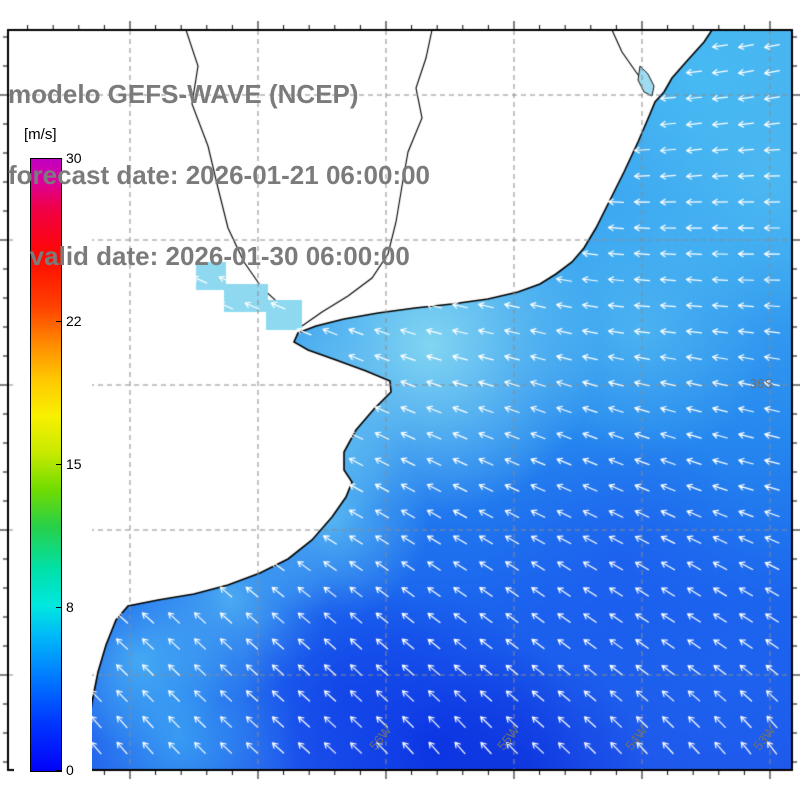 This screenshot has height=800, width=800. What do you see at coordinates (70, 606) in the screenshot?
I see `colorbar-tick-label: 8` at bounding box center [70, 606].